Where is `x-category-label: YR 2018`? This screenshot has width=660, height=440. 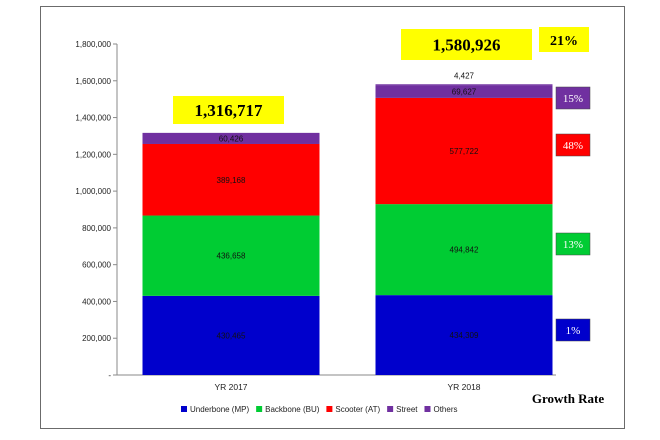 x-category-label: YR 2018 is located at coordinates (463, 387).